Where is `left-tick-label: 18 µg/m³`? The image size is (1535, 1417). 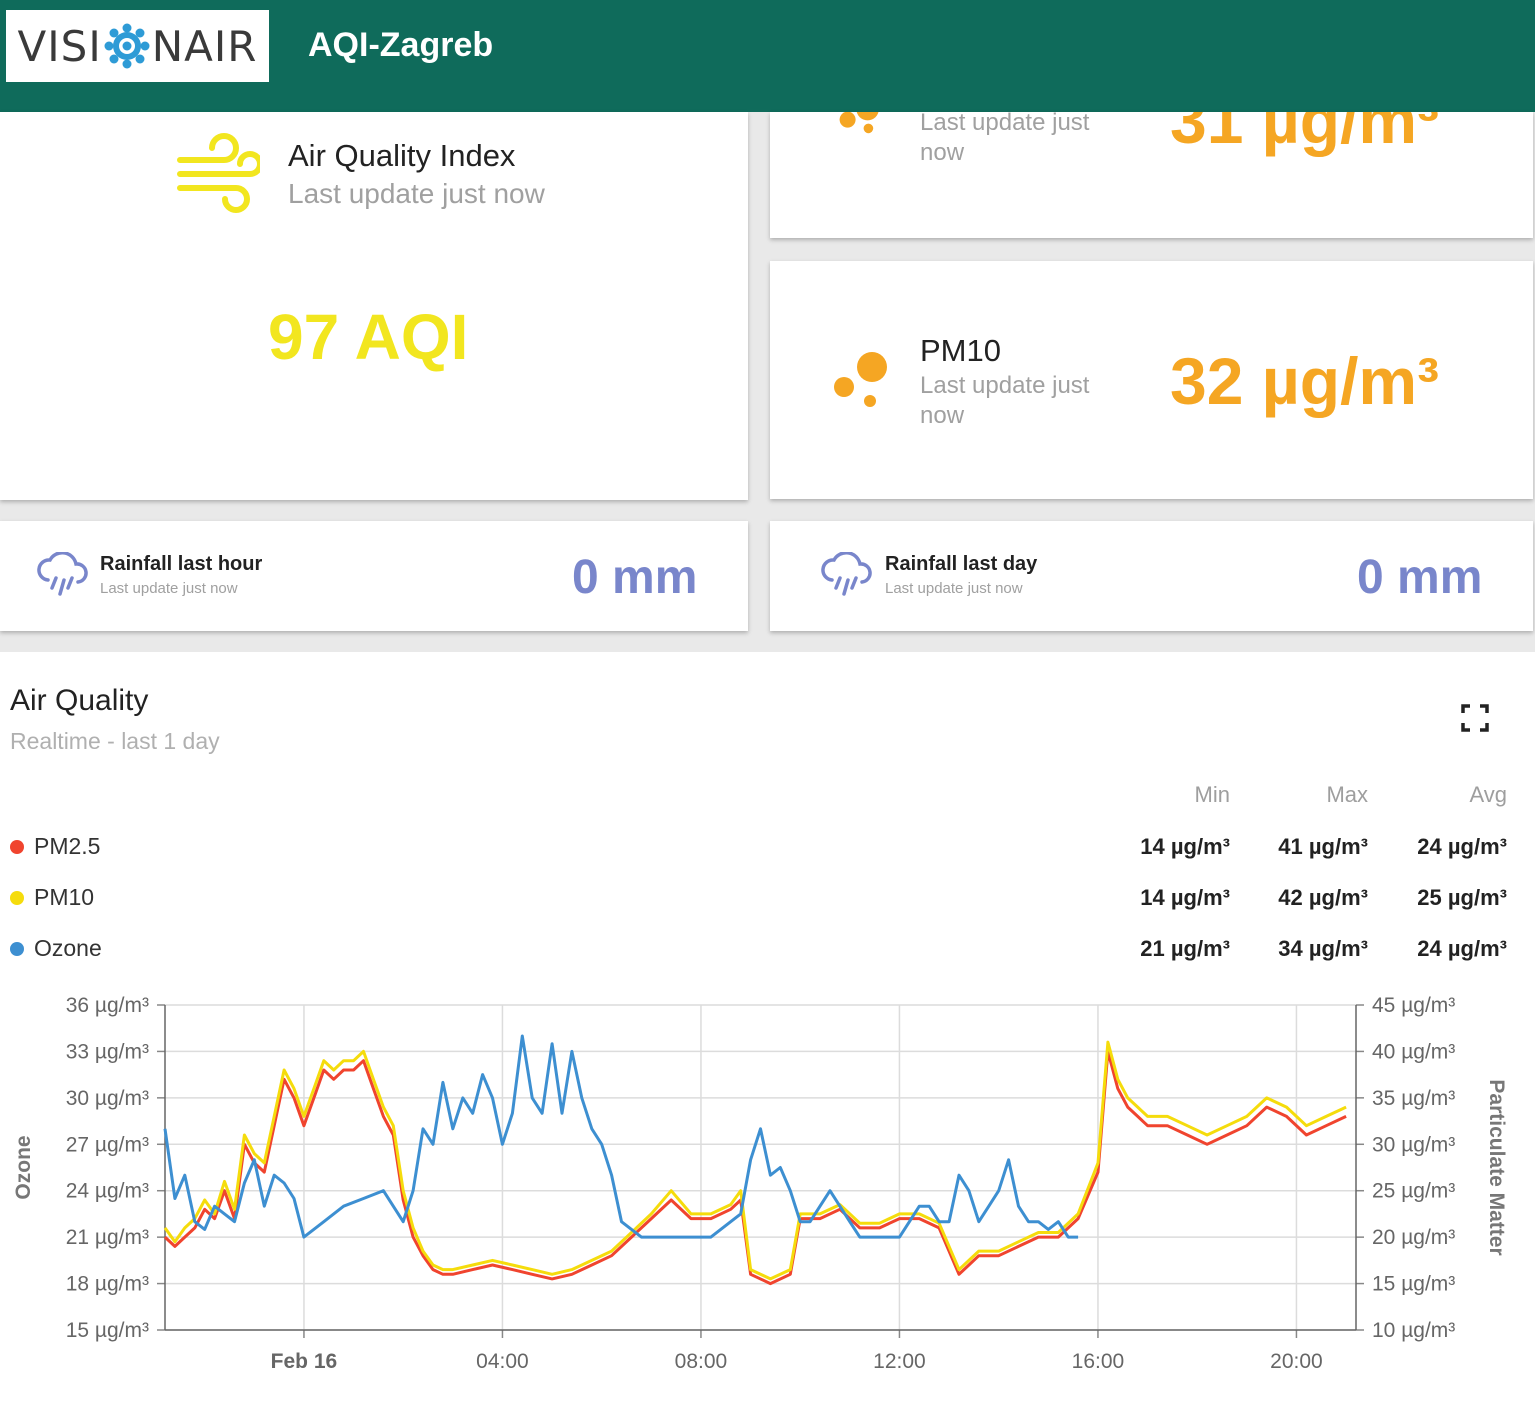 left-tick-label: 18 µg/m³ is located at coordinates (107, 1284).